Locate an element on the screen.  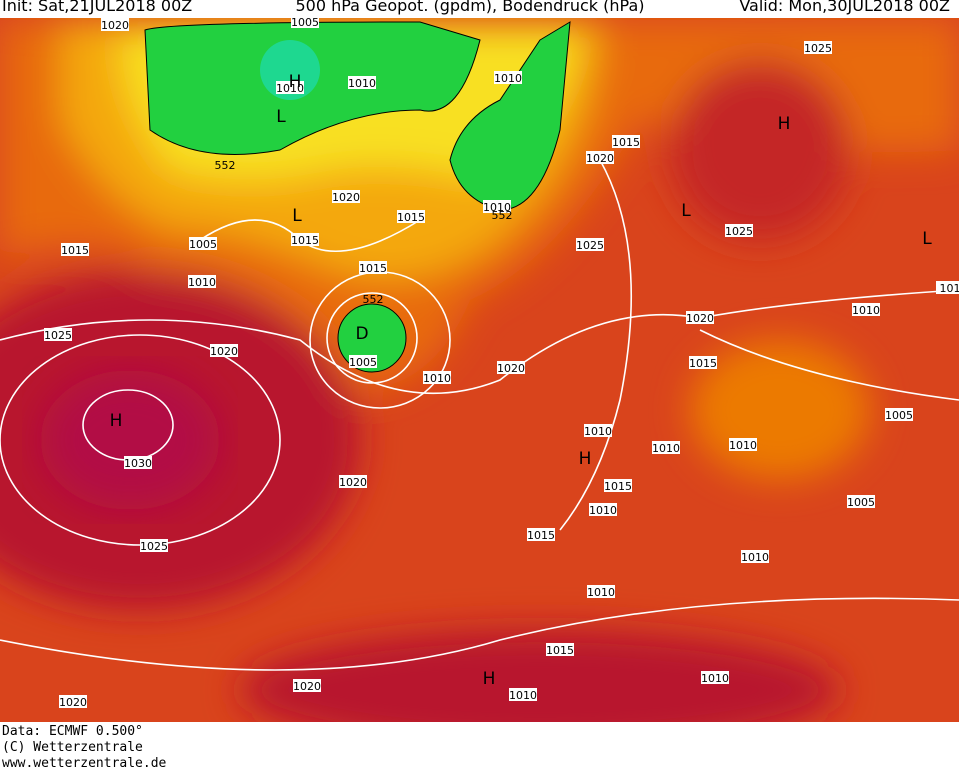
footer-bg is located at coordinates (479, 746).